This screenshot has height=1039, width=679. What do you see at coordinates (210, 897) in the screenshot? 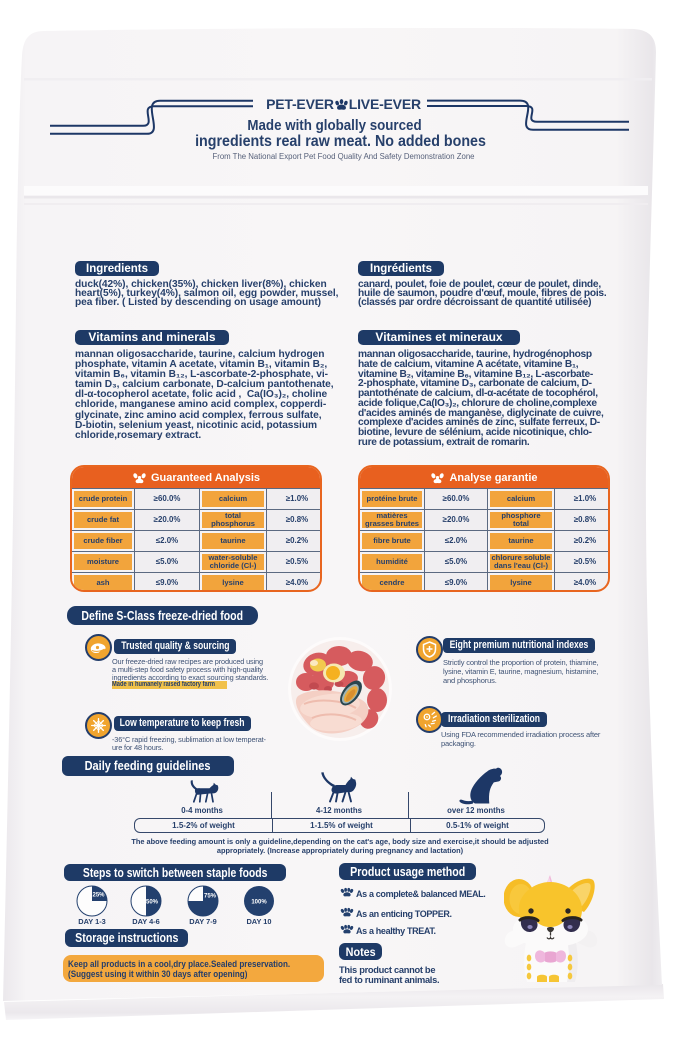
I see `svg-text: 75%` at bounding box center [210, 897].